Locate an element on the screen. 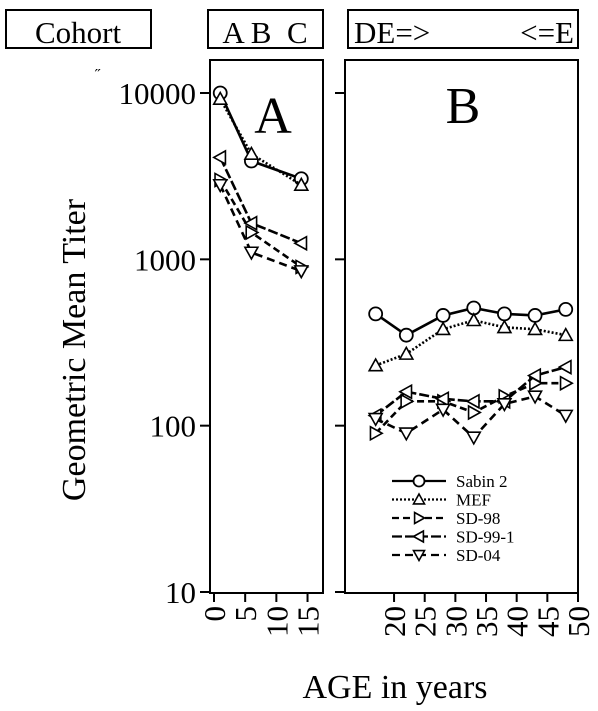  stray-mark: ˝ is located at coordinates (97, 75).